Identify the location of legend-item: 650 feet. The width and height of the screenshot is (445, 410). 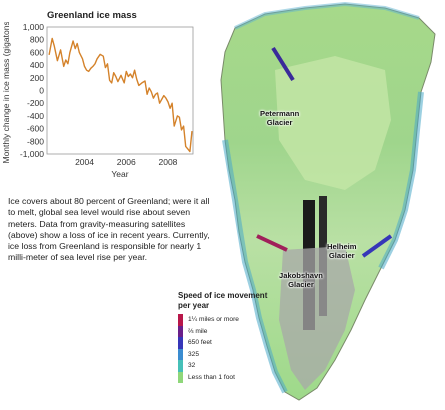
(224, 343).